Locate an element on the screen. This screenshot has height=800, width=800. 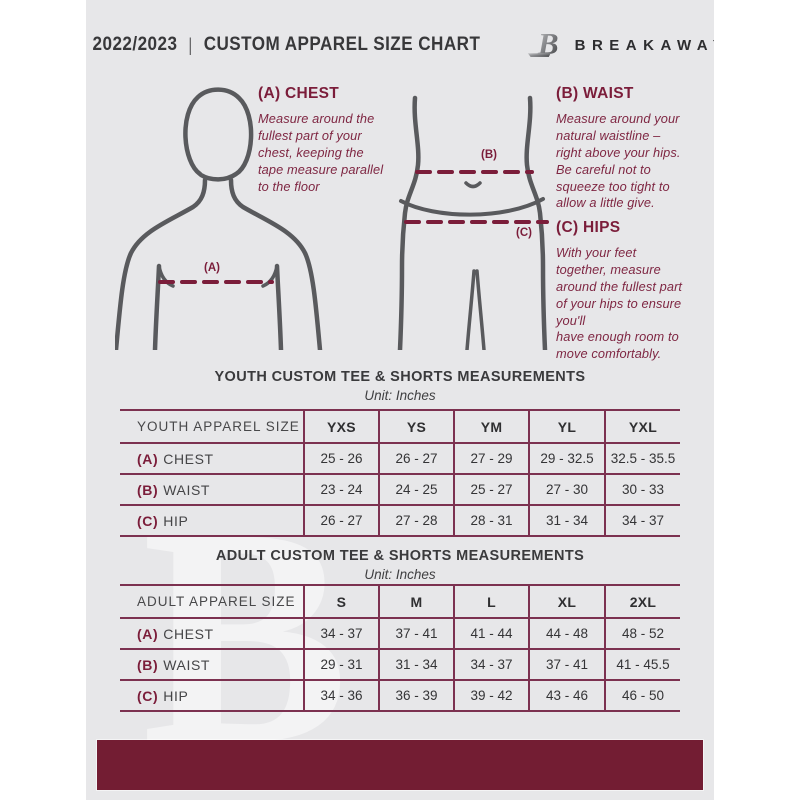
measurement-cell: 32.5 - 35.5 is located at coordinates (642, 458).